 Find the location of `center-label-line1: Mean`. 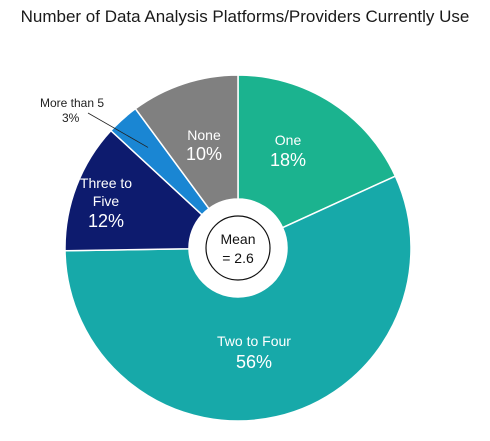

center-label-line1: Mean is located at coordinates (237, 239).